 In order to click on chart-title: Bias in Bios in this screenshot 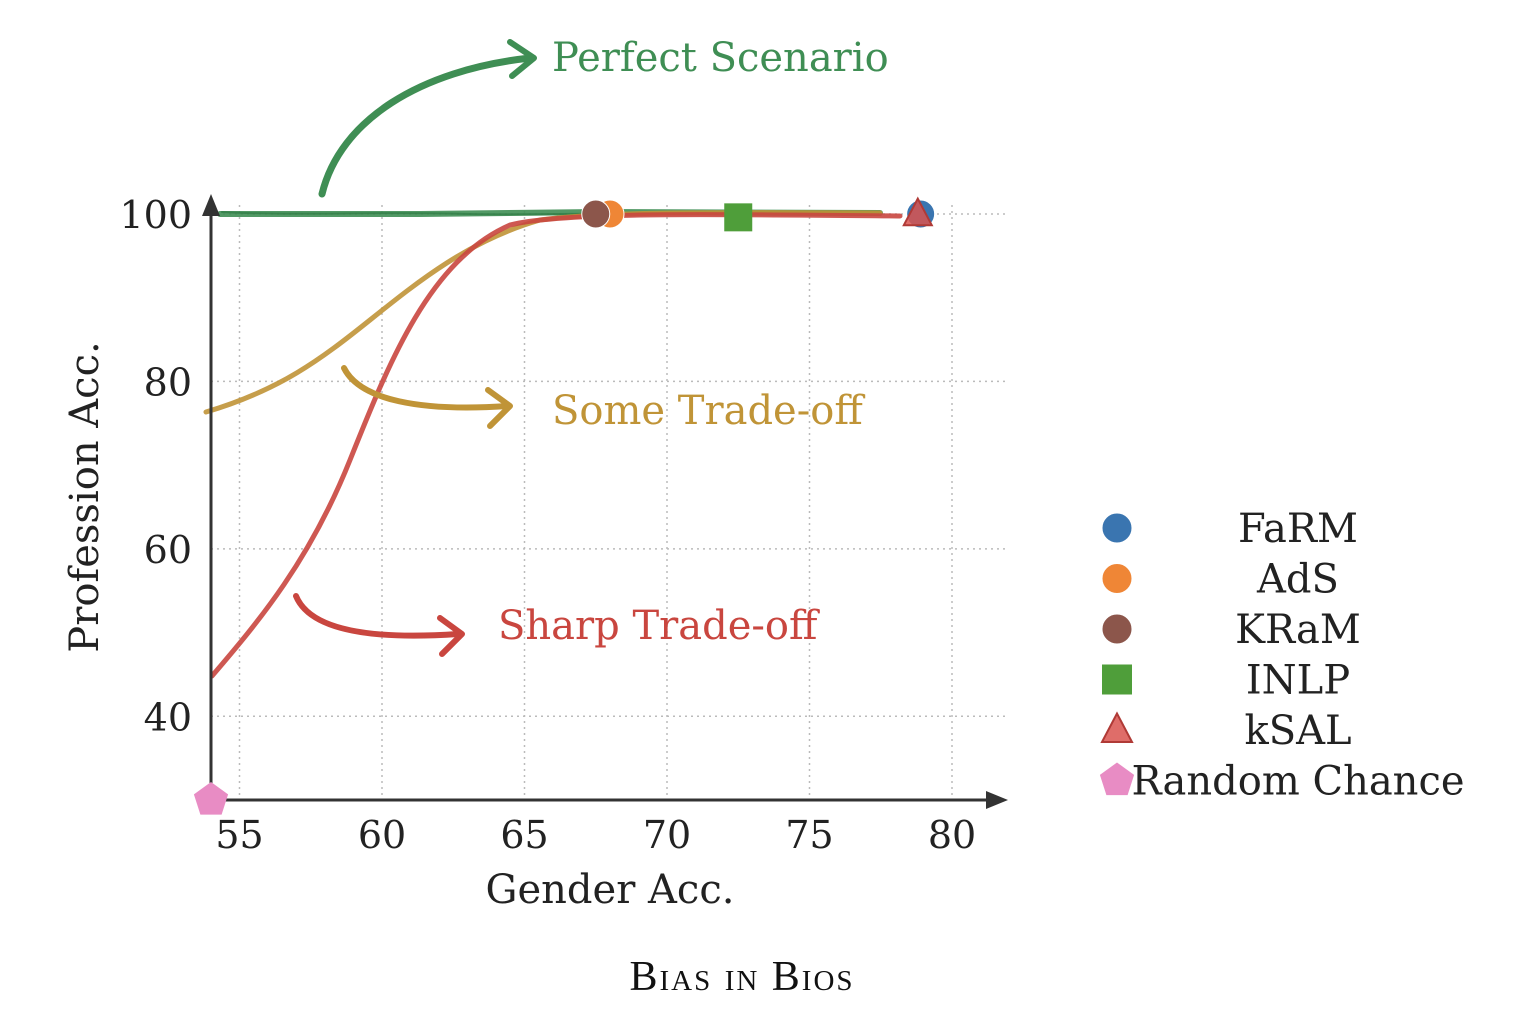, I will do `click(741, 977)`.